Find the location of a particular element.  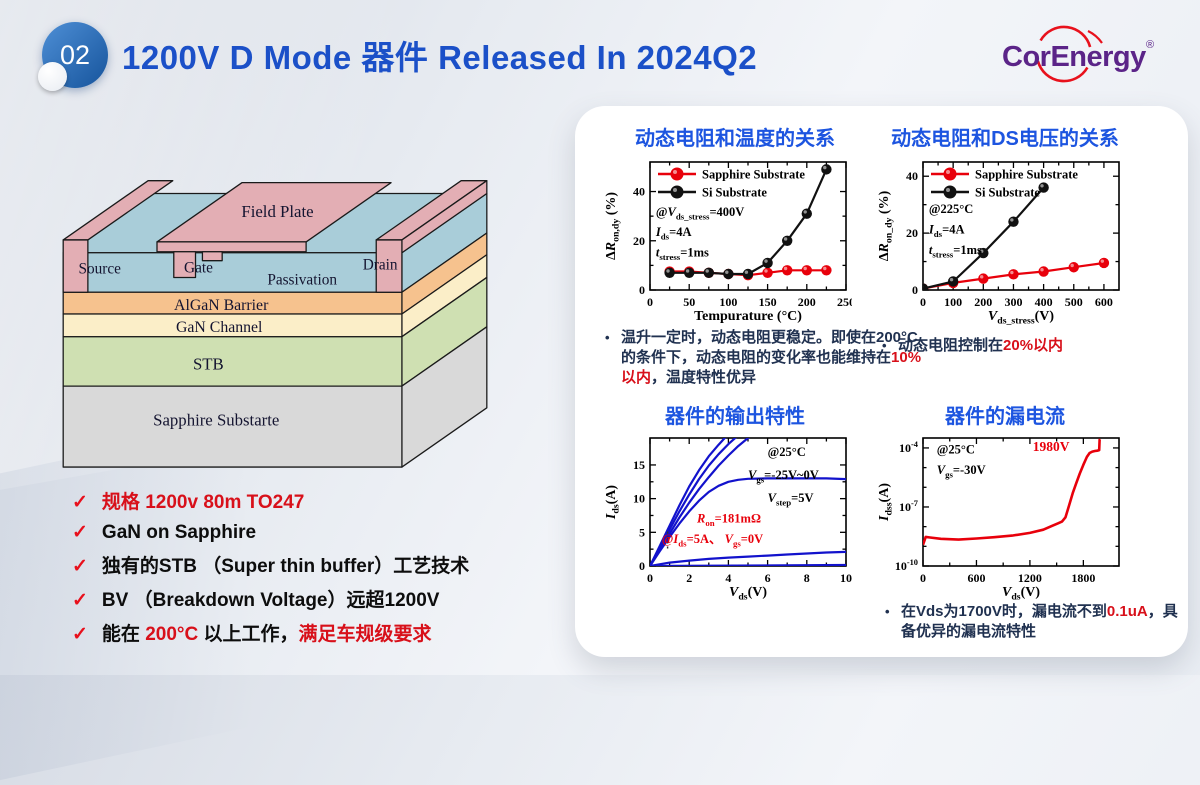

svg-text: 10-4 is located at coordinates (909, 447).